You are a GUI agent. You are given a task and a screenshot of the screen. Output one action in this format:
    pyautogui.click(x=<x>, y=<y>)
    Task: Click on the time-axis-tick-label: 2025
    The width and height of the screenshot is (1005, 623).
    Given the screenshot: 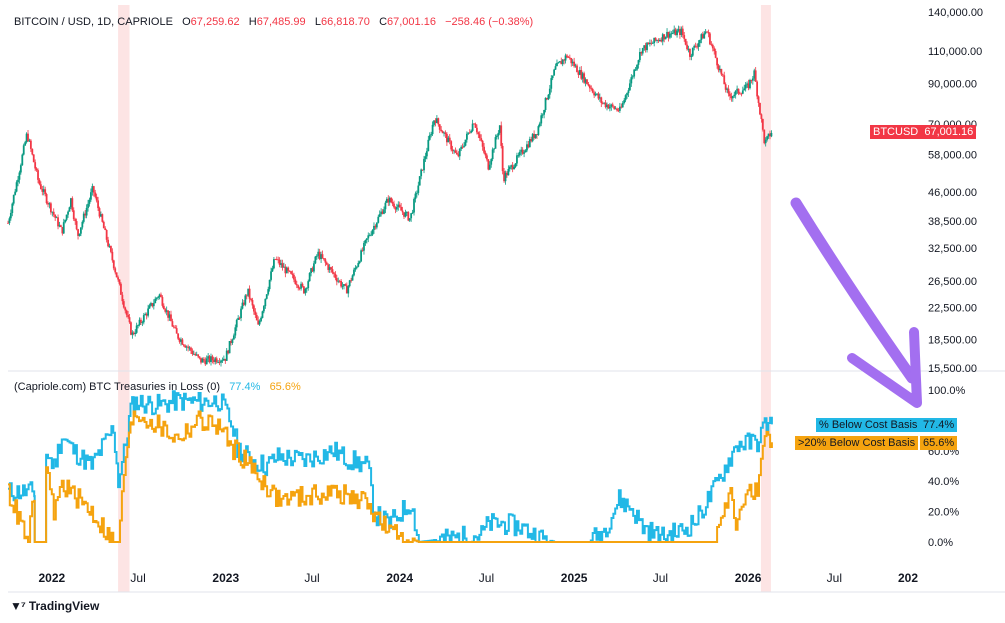 What is the action you would take?
    pyautogui.click(x=574, y=578)
    